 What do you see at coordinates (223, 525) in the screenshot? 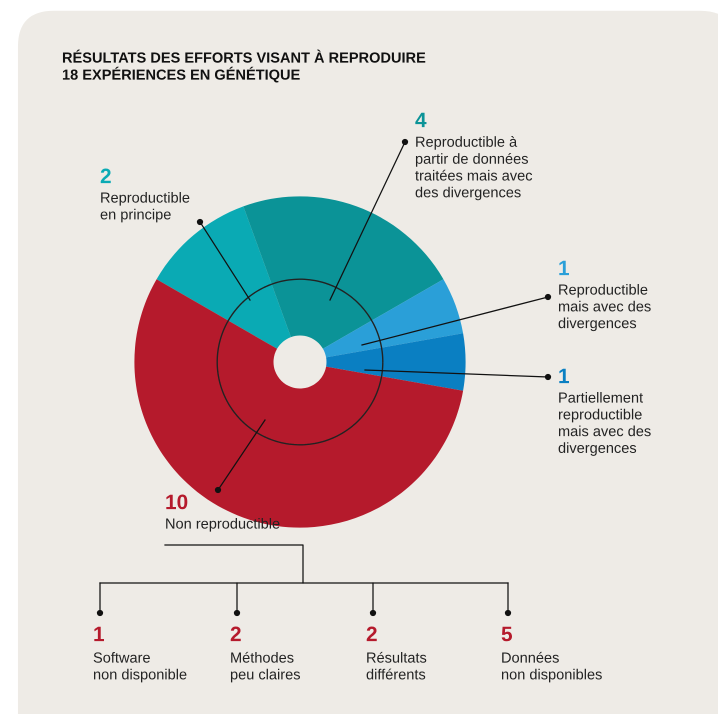
I see `slice-label: Non reproductible` at bounding box center [223, 525].